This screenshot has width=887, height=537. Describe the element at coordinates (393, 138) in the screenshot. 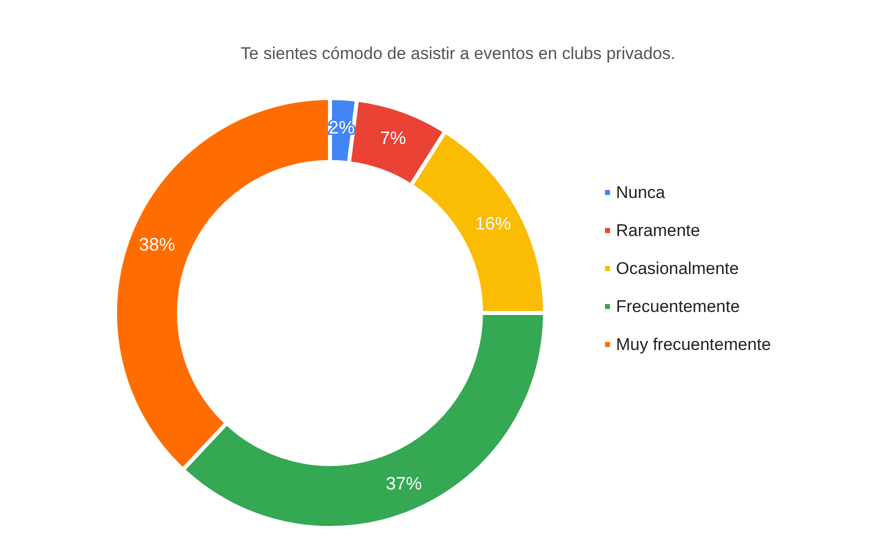

I see `data-label: 7%` at that location.